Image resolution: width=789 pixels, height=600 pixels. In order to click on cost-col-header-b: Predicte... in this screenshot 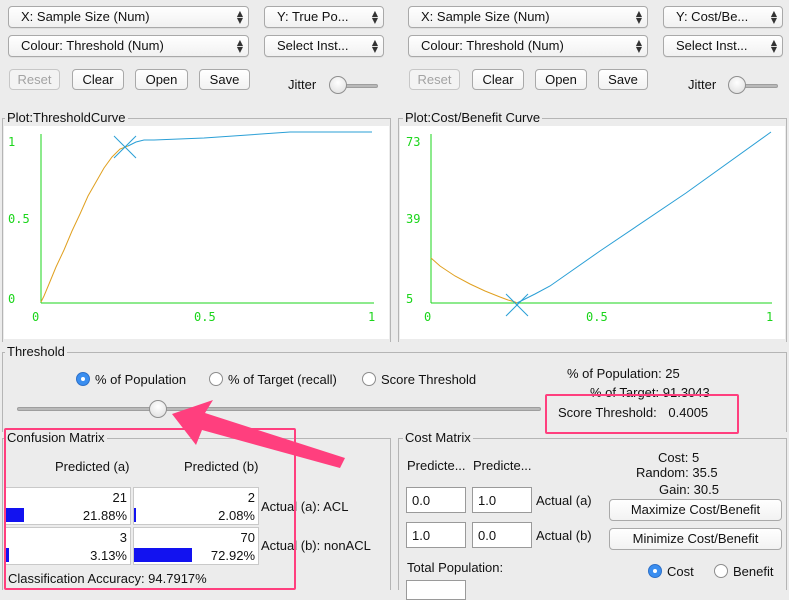, I will do `click(502, 465)`.